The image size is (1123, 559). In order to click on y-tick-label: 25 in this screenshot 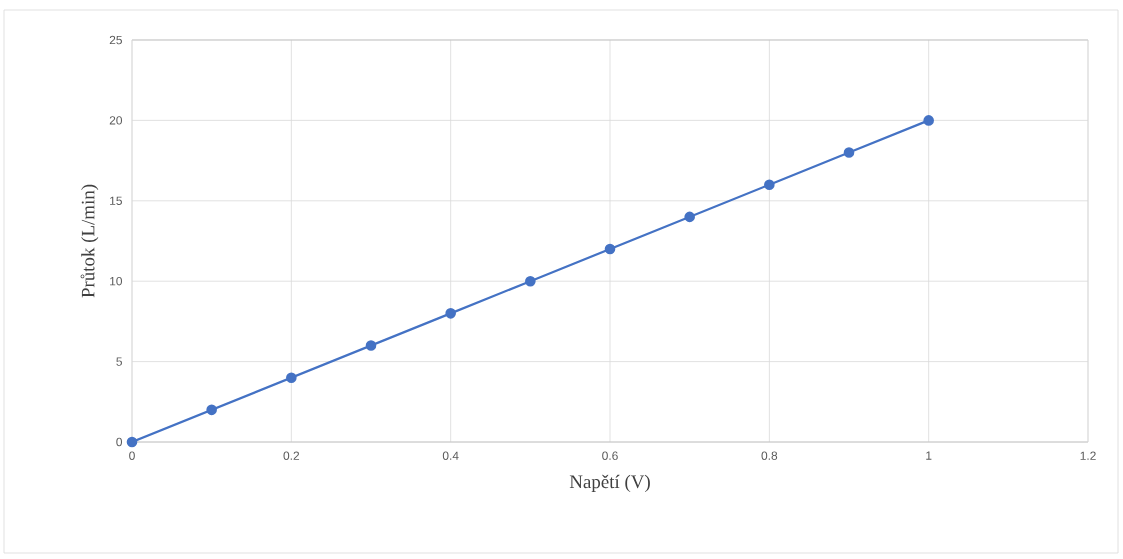, I will do `click(115, 40)`.